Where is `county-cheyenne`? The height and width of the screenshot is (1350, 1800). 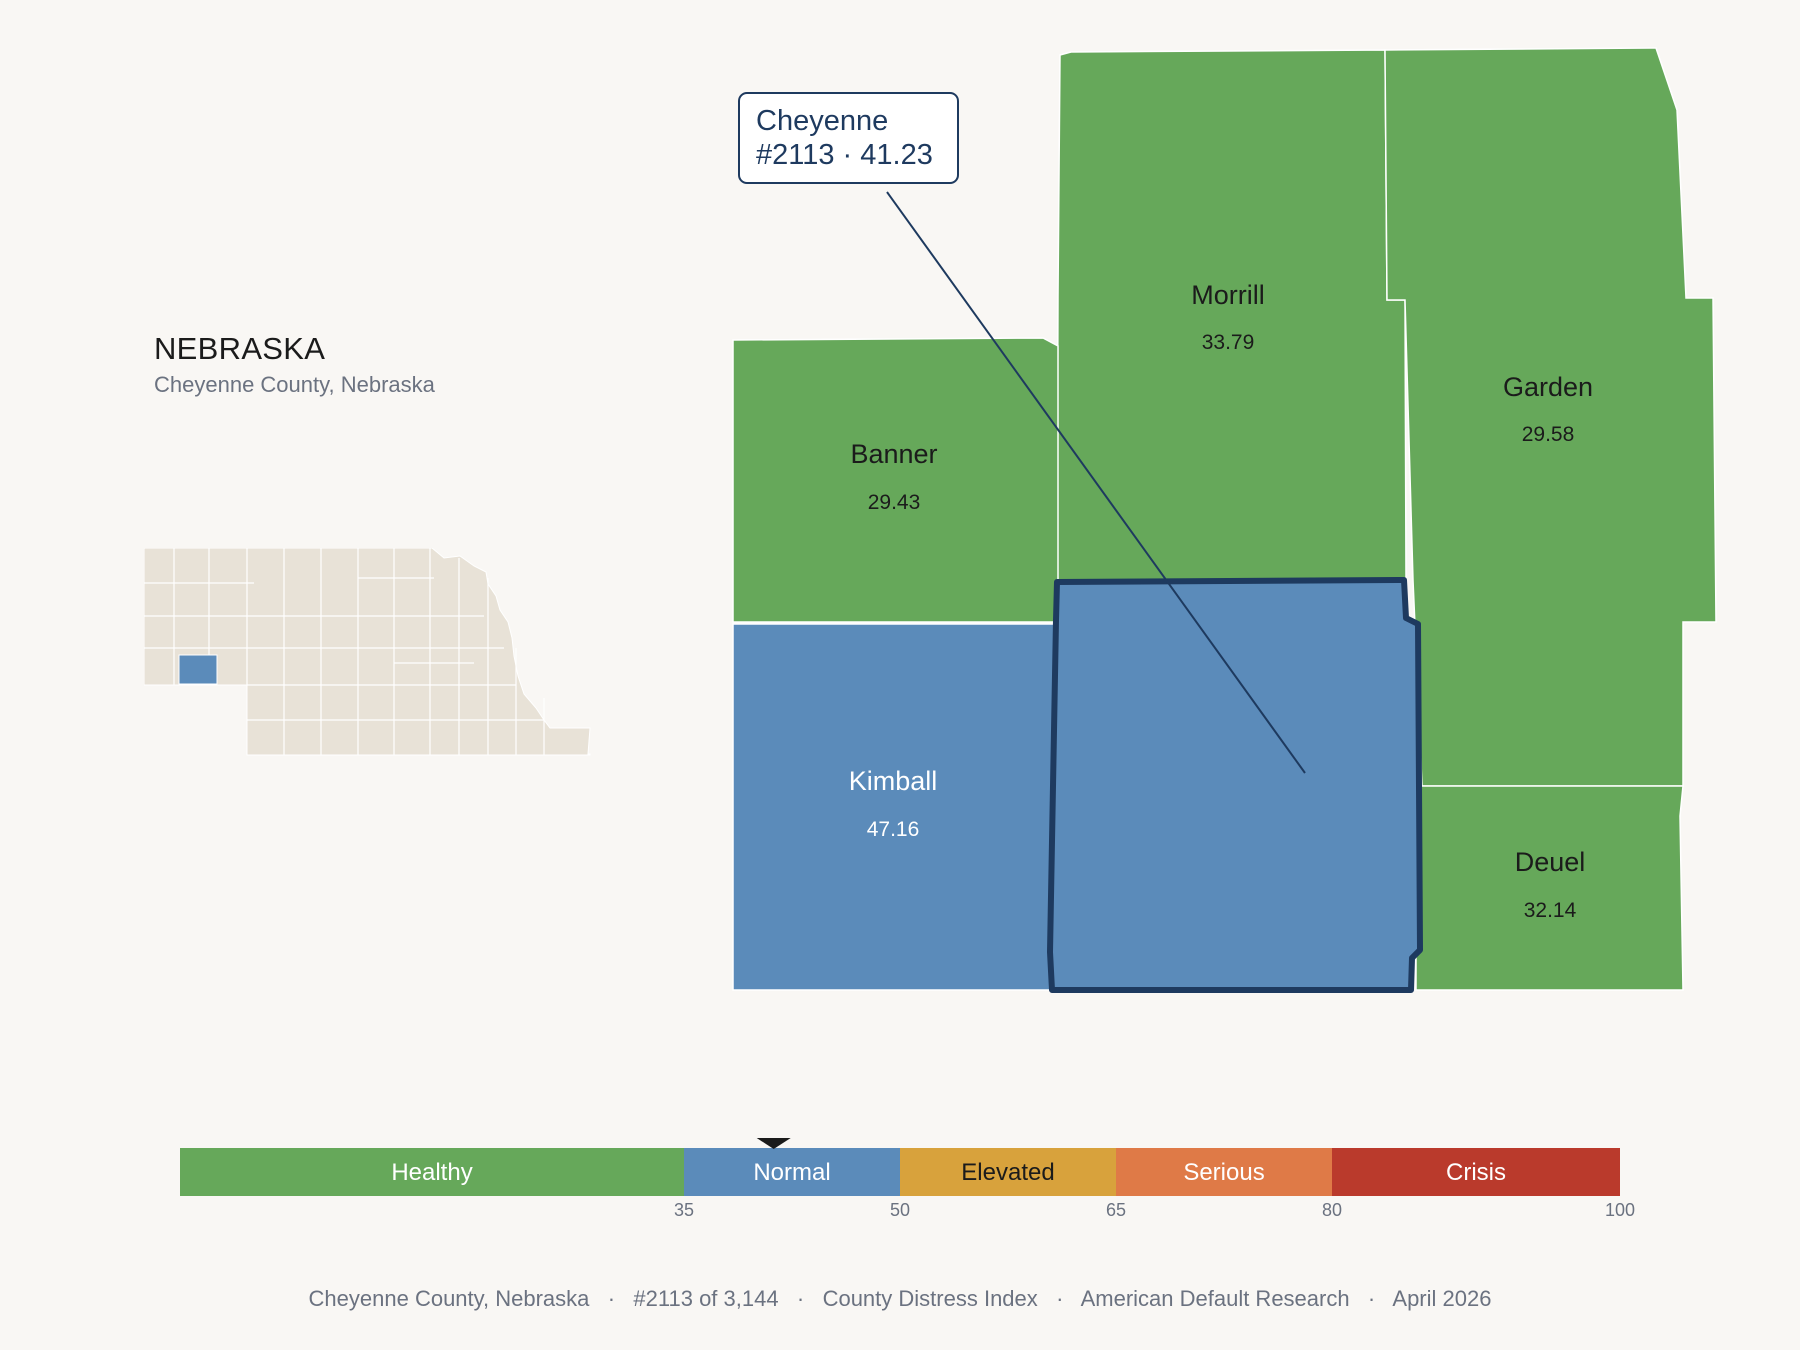
county-cheyenne is located at coordinates (1235, 785).